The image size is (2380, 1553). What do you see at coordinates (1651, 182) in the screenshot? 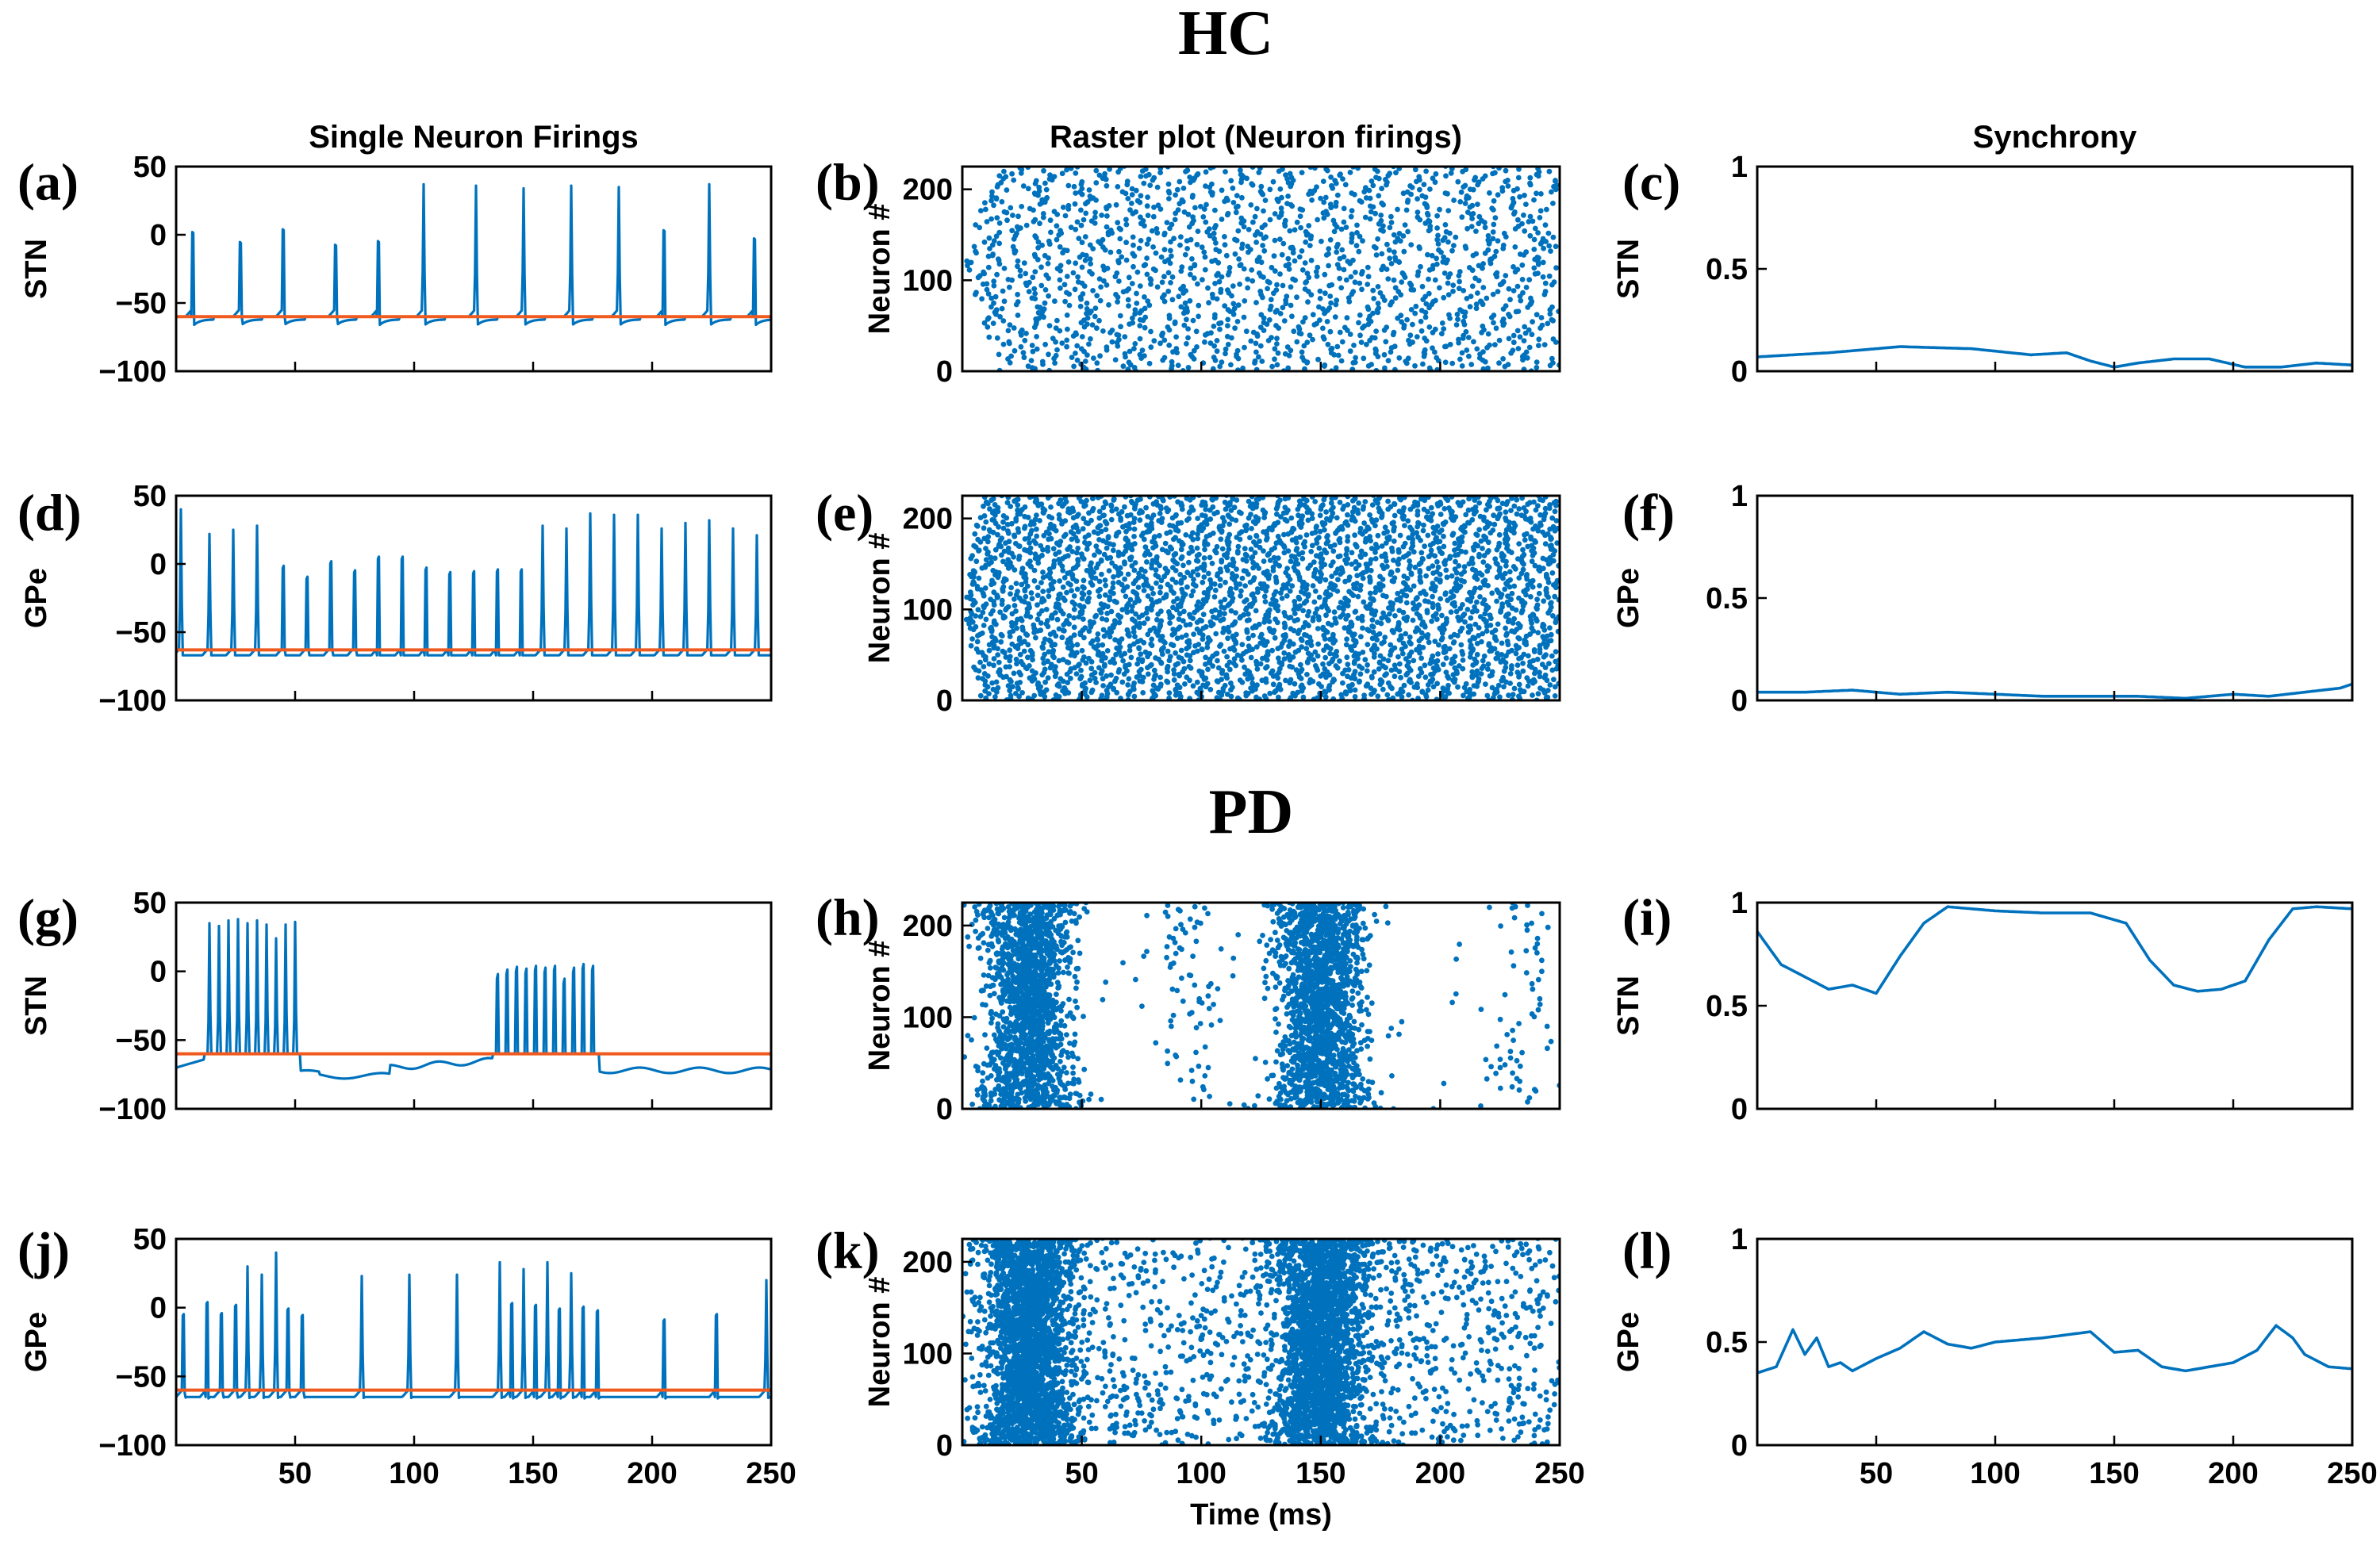
I see `panel-letter-c: (c)` at bounding box center [1651, 182].